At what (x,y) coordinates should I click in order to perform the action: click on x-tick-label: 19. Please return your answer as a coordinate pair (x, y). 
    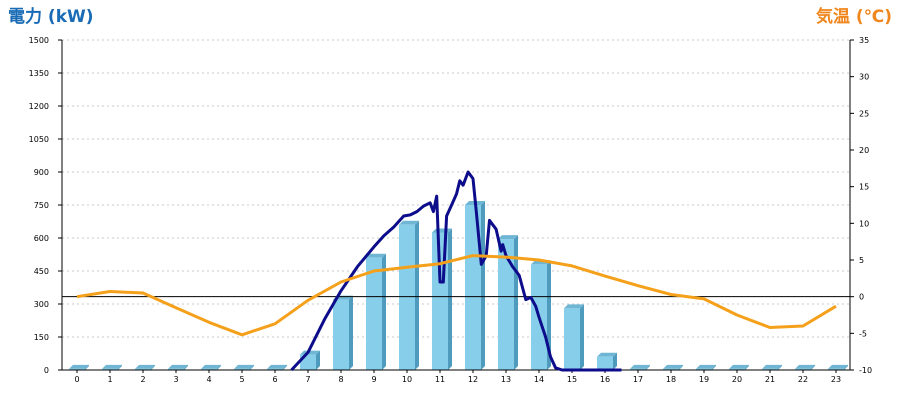
    Looking at the image, I should click on (704, 379).